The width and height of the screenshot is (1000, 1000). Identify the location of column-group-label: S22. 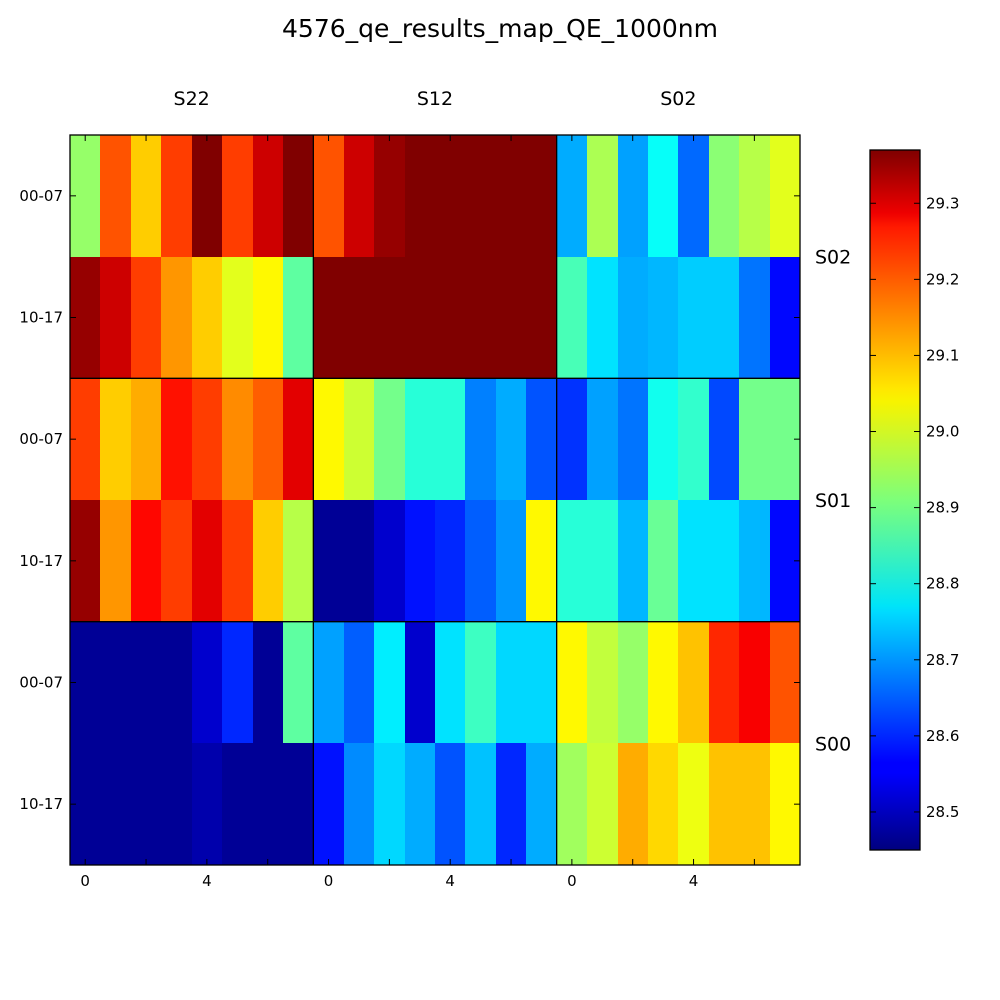
(192, 99).